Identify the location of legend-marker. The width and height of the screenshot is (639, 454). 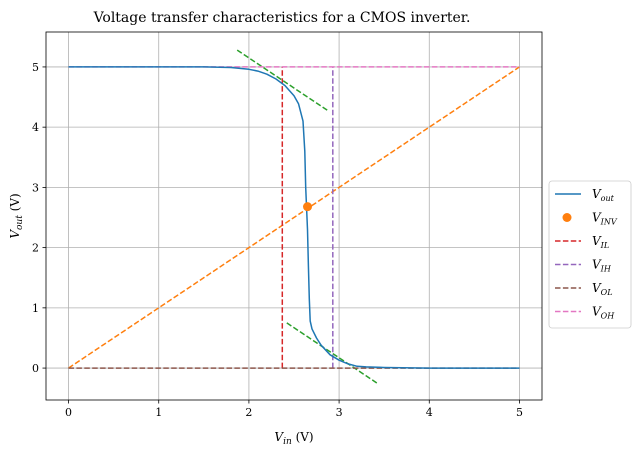
(567, 217).